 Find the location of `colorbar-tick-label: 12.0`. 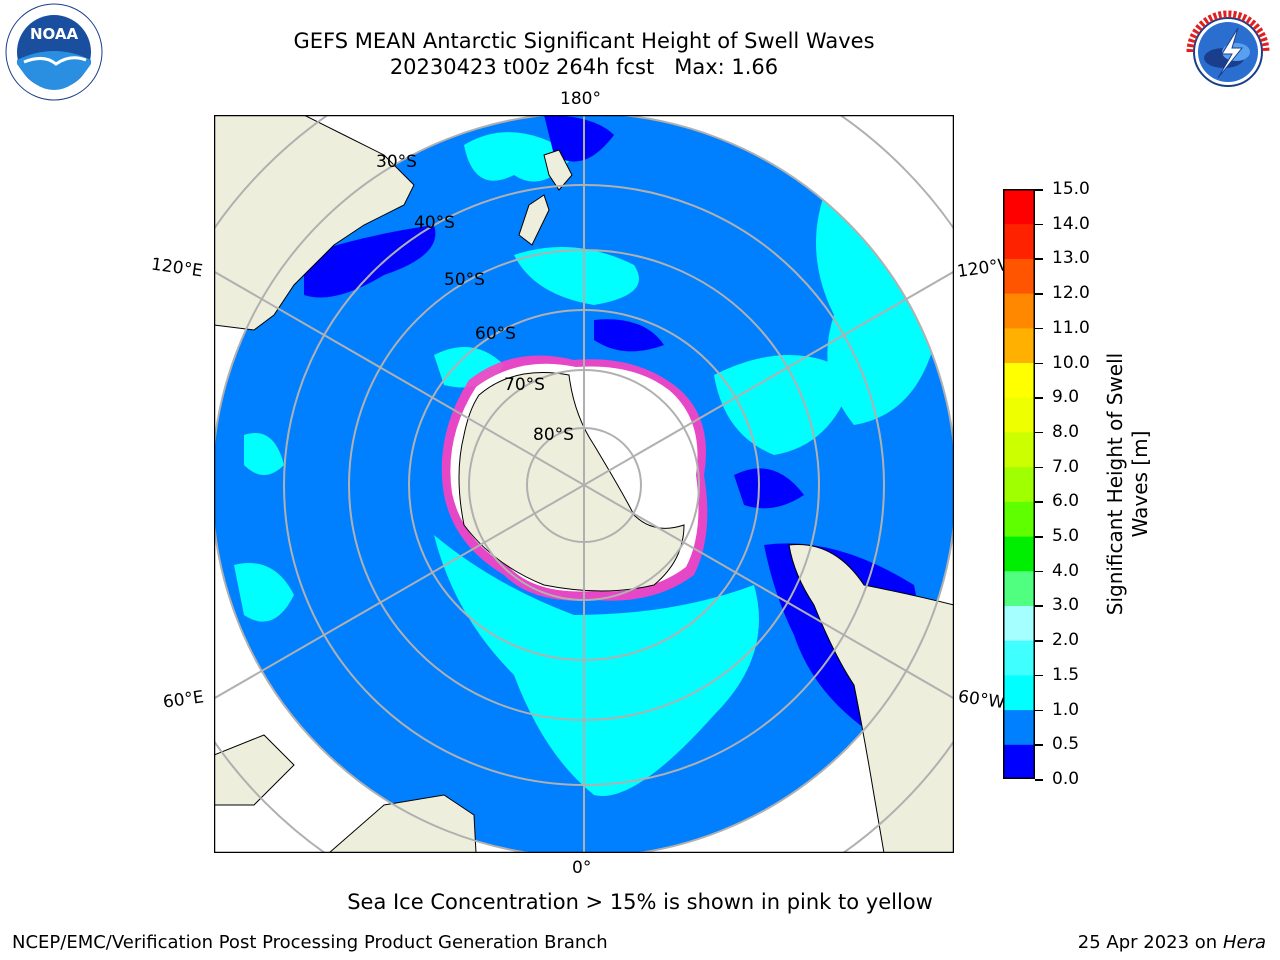

colorbar-tick-label: 12.0 is located at coordinates (1071, 293).